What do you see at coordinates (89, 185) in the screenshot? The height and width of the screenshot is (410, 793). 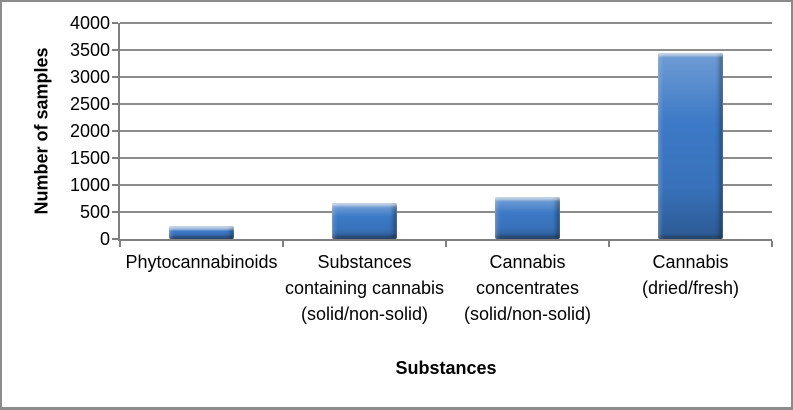 I see `y-tick-label: 1000` at bounding box center [89, 185].